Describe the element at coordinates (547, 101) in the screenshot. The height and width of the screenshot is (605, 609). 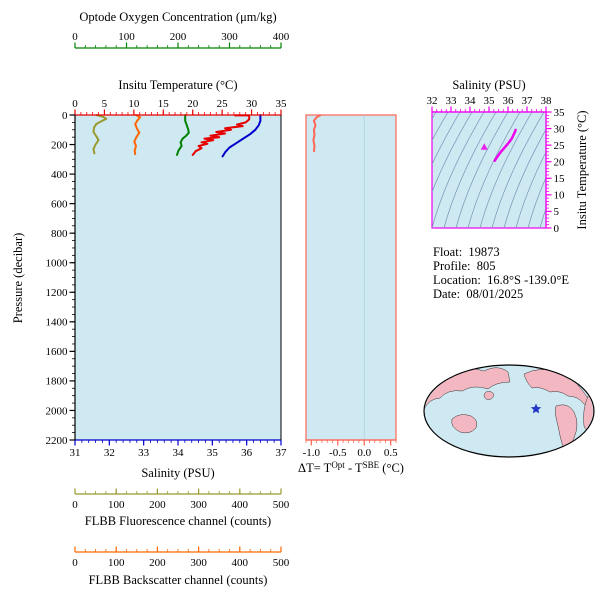
I see `tick-label: 38` at that location.